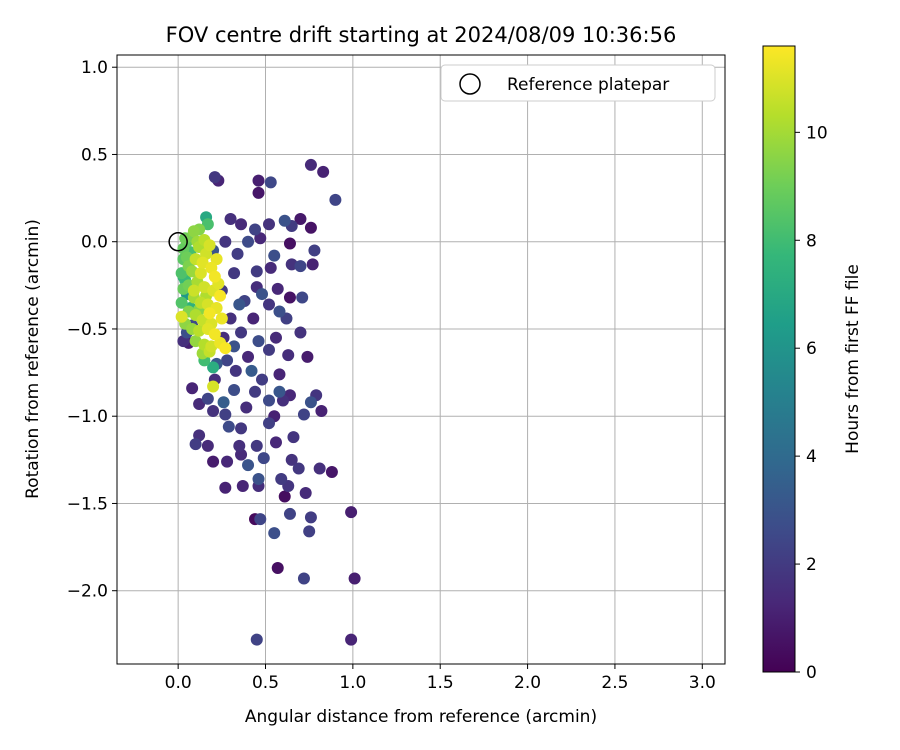 Image resolution: width=900 pixels, height=750 pixels. What do you see at coordinates (87, 330) in the screenshot?
I see `y-tick-label: −0.5` at bounding box center [87, 330].